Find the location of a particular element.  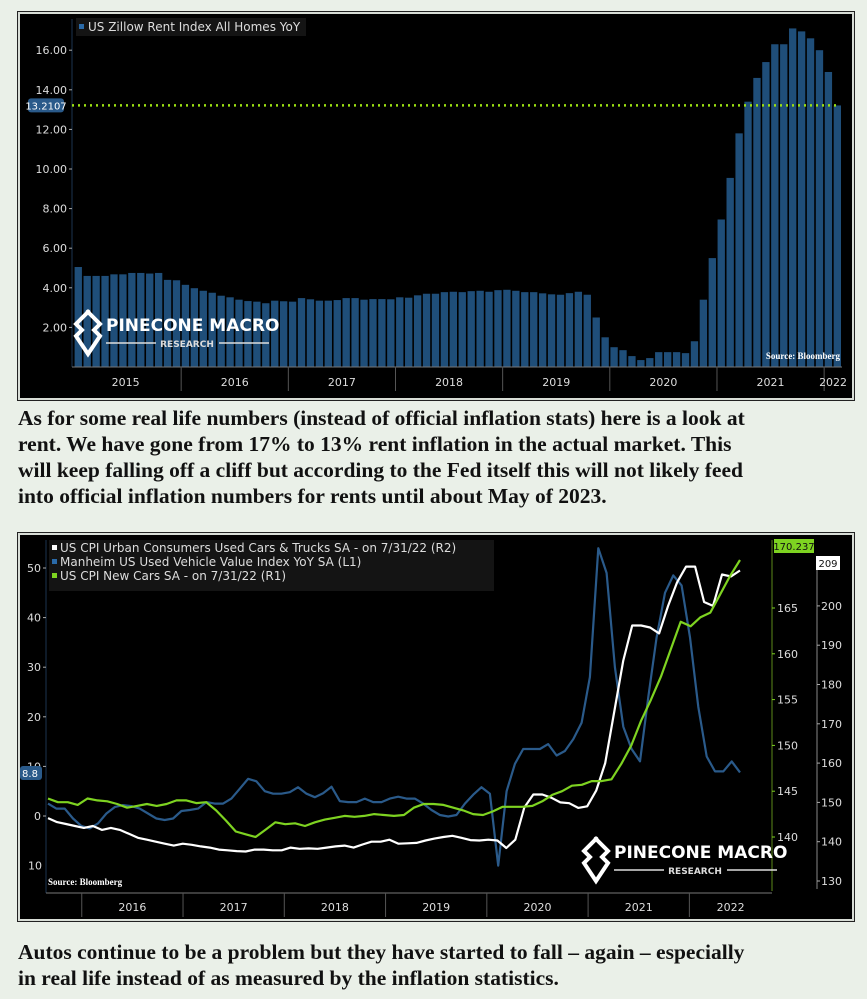

r2-tick-label: 150 is located at coordinates (831, 802).